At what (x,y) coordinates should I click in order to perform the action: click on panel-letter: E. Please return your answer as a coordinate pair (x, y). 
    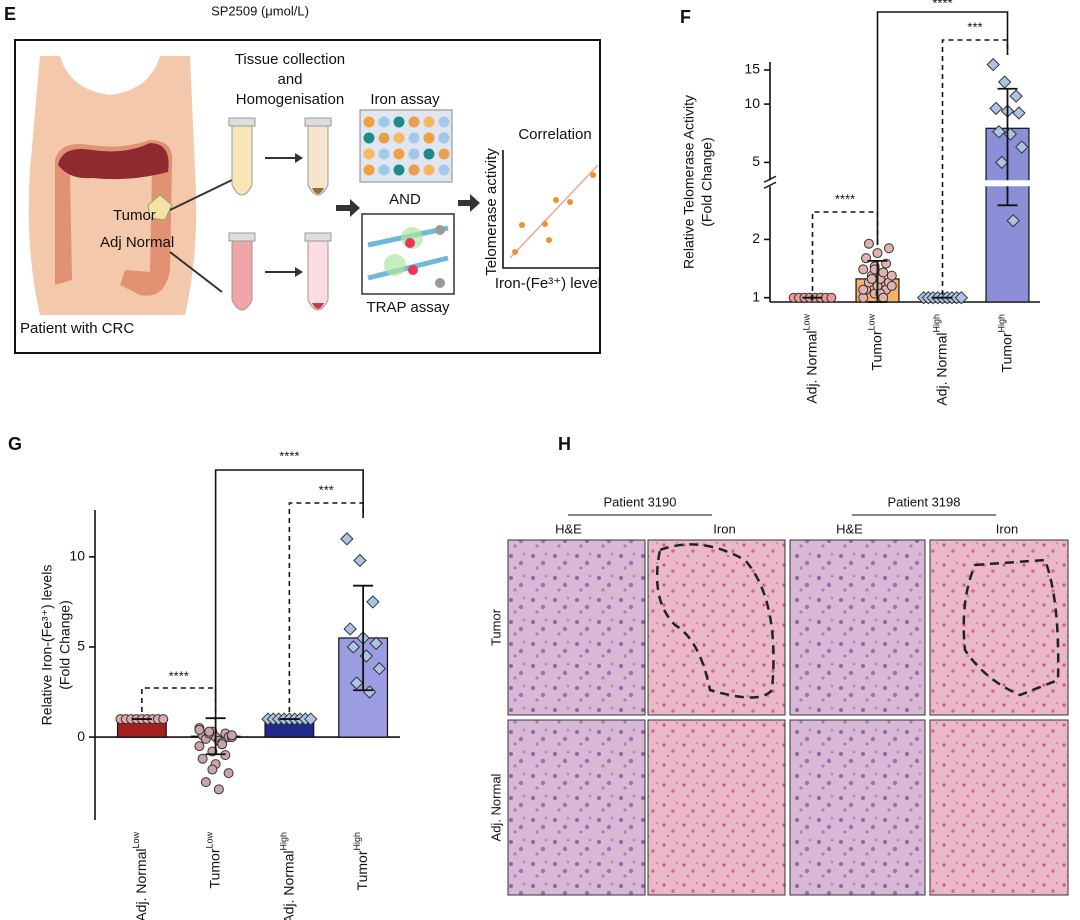
    Looking at the image, I should click on (10, 14).